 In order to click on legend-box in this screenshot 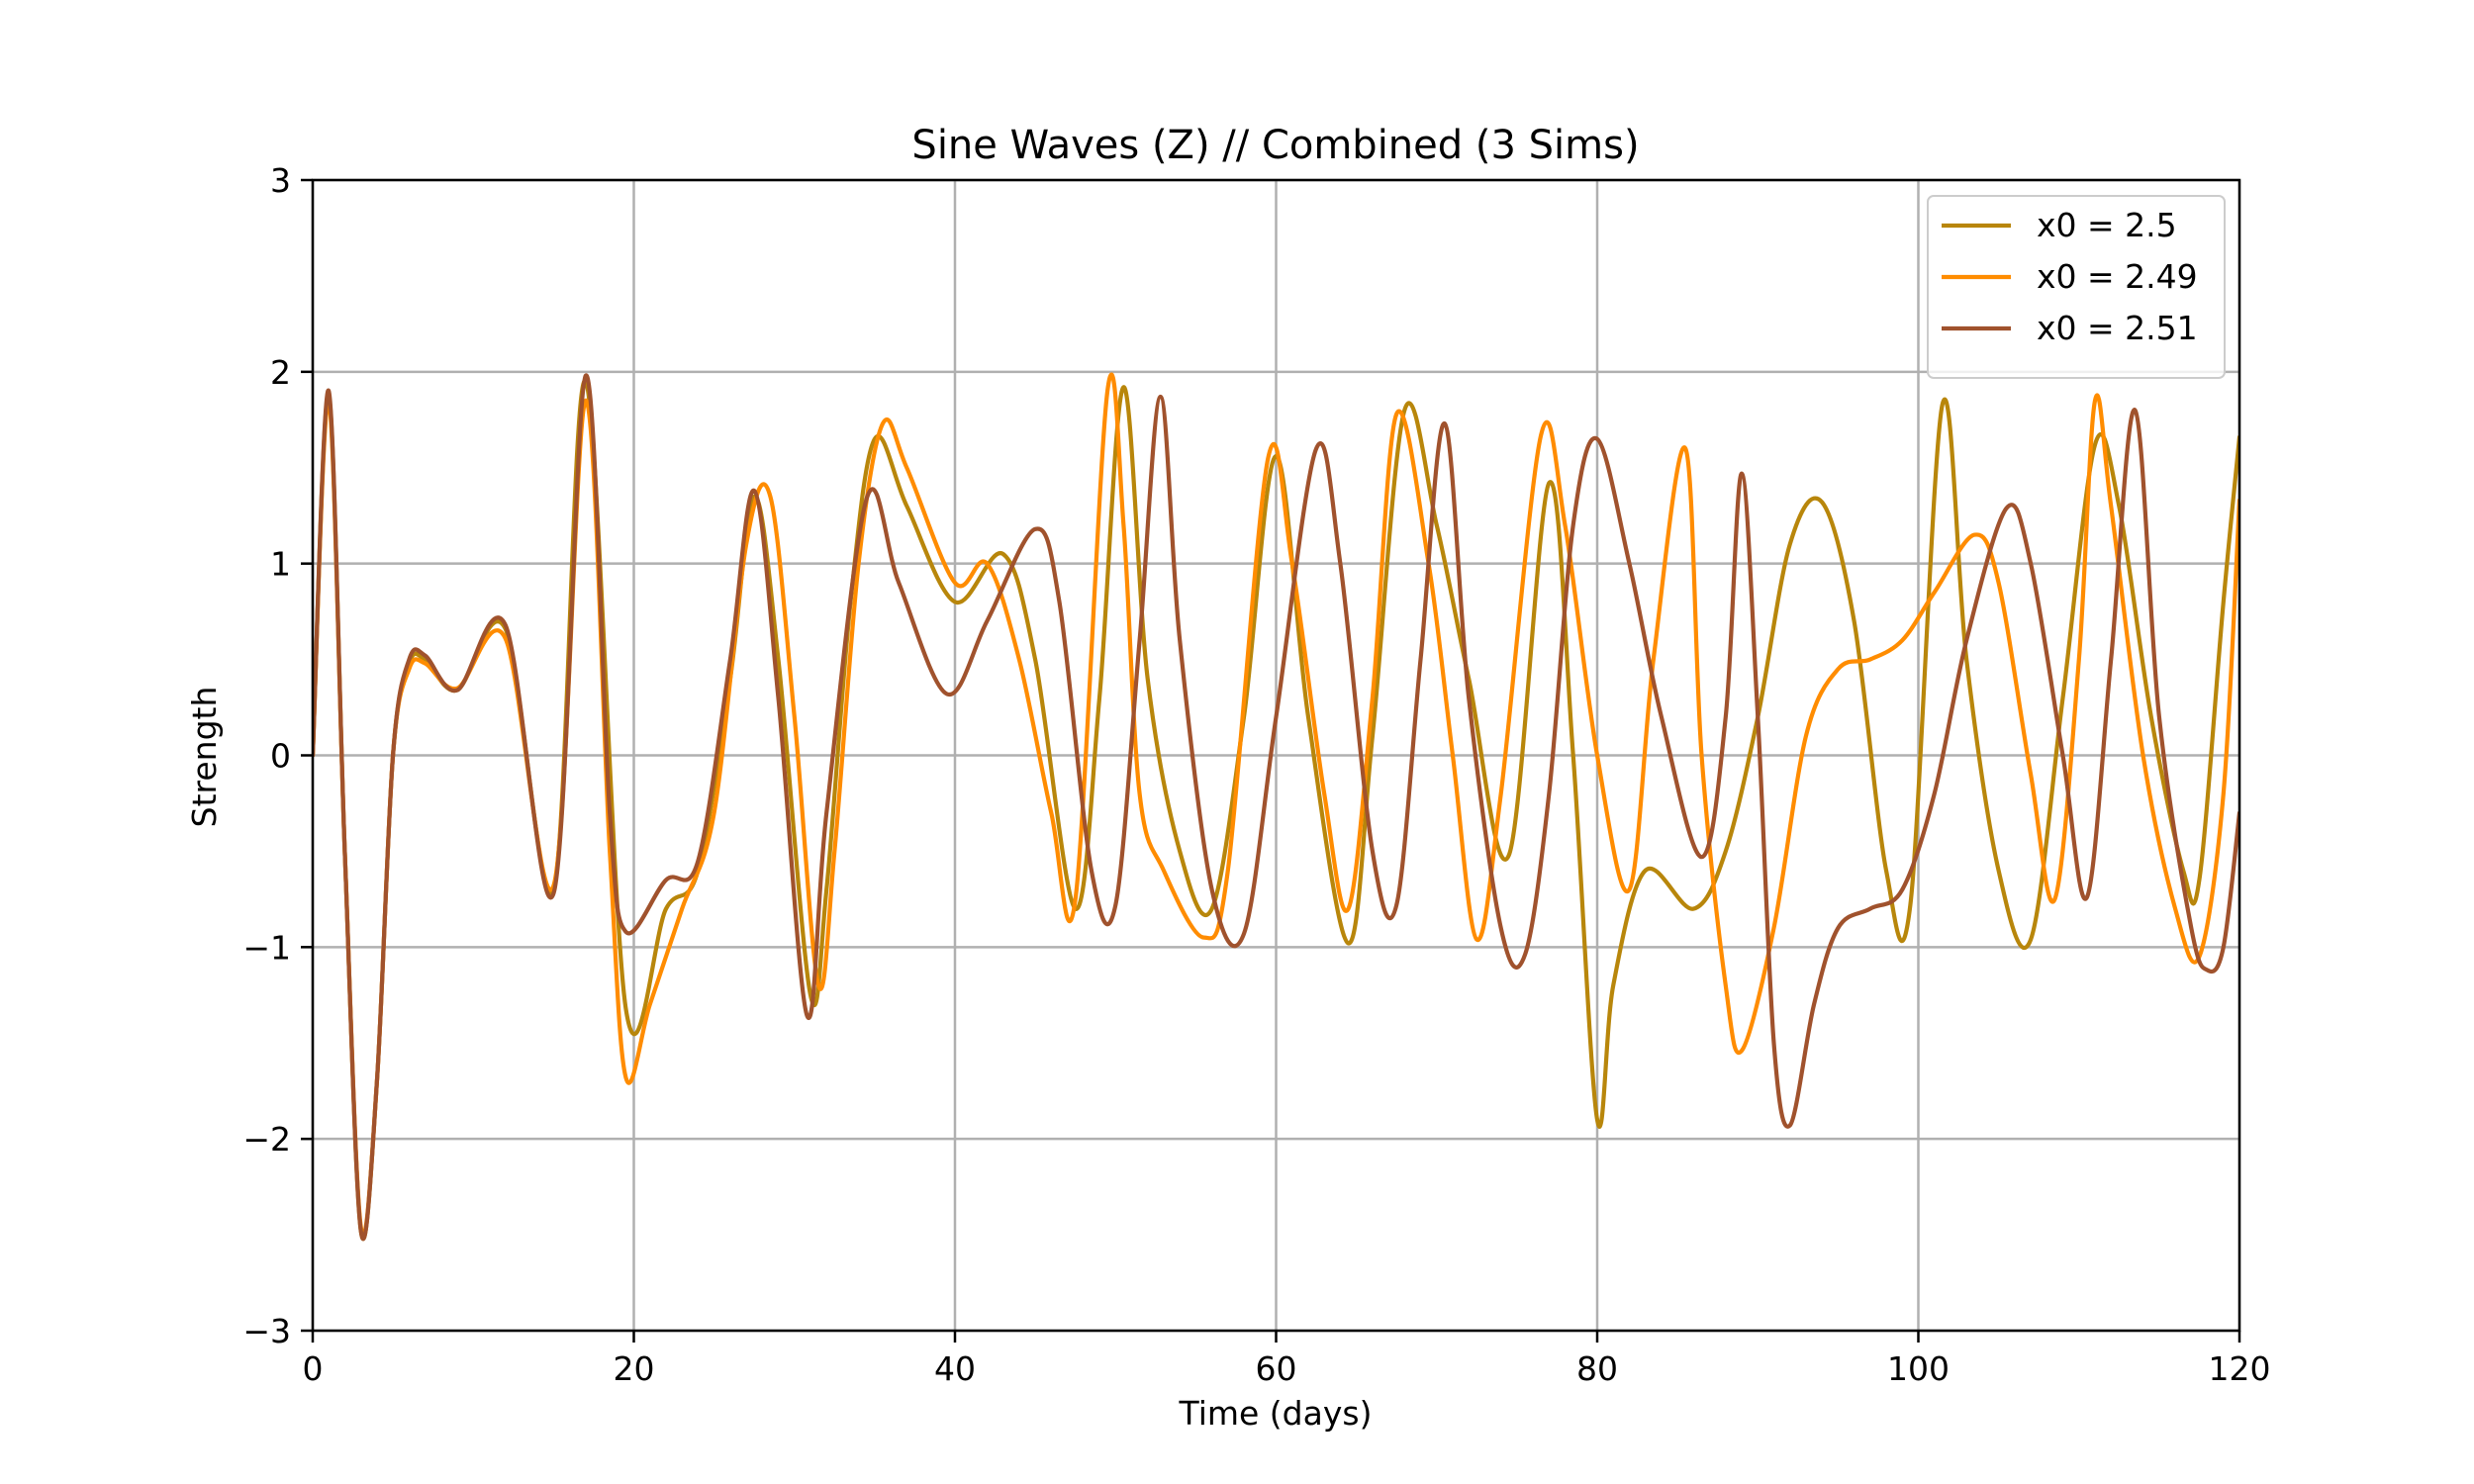, I will do `click(2077, 287)`.